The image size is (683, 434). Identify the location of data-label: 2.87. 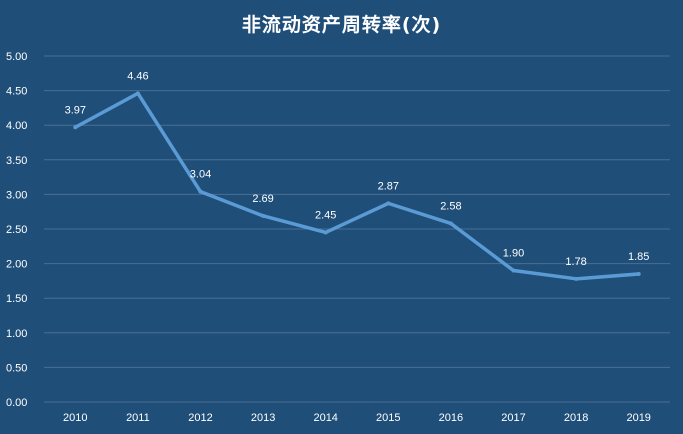
(388, 186).